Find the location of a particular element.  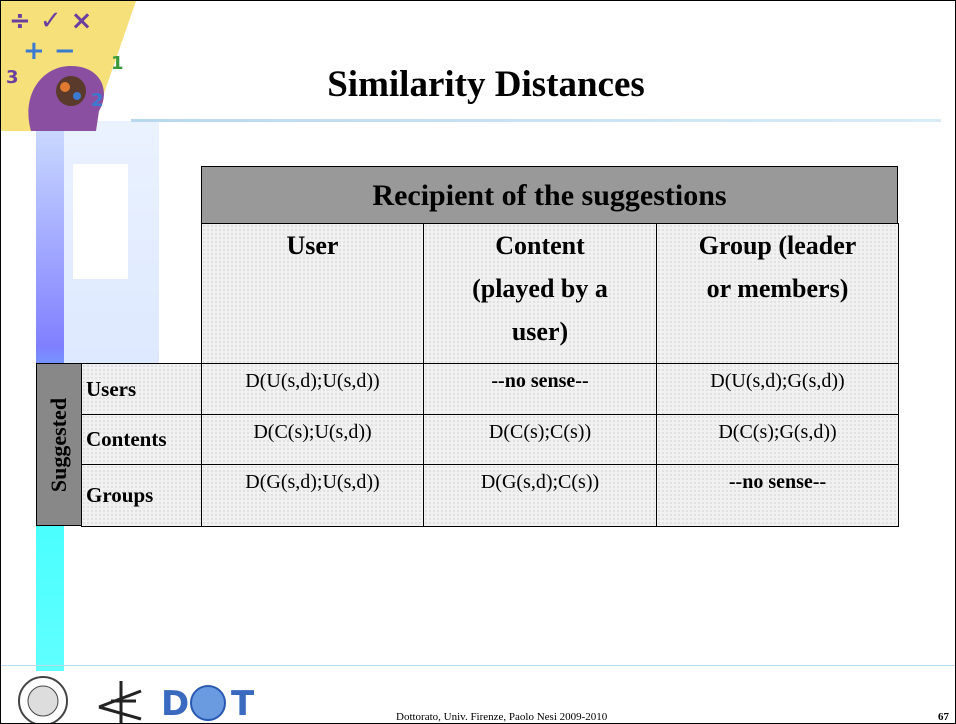

table-cell: D(U(s,d);U(s,d)) is located at coordinates (312, 389).